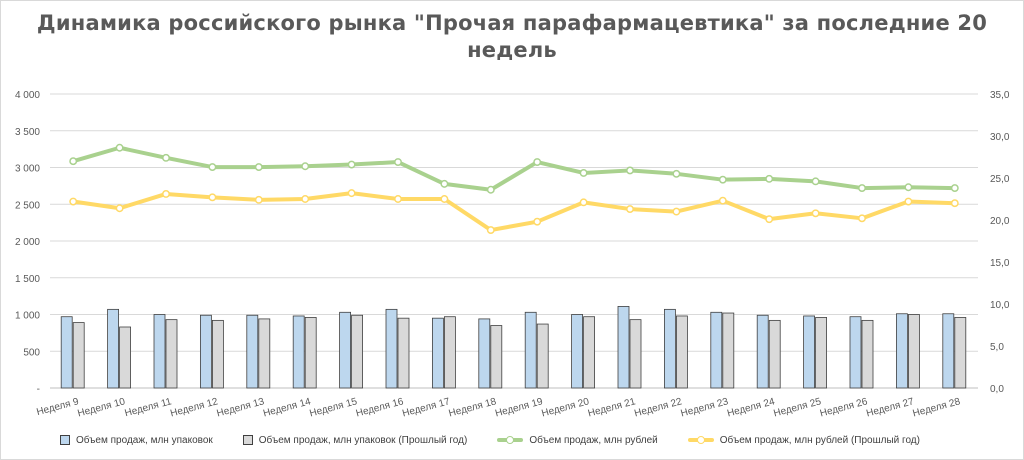  Describe the element at coordinates (31, 352) in the screenshot. I see `left-tick-label: 500` at that location.